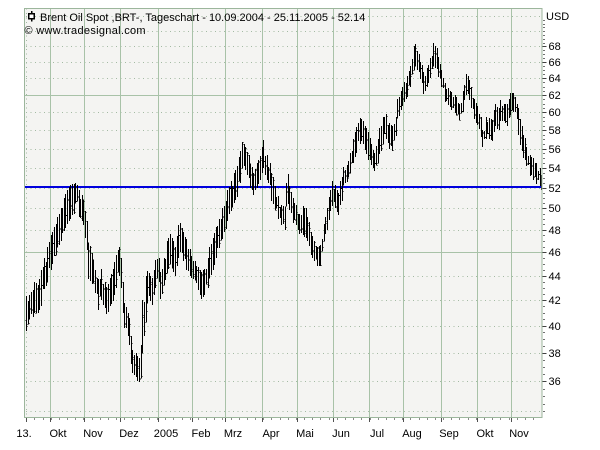 Image resolution: width=600 pixels, height=450 pixels. I want to click on svg-text: 42, so click(555, 301).